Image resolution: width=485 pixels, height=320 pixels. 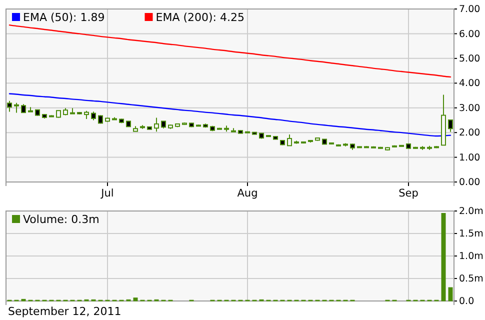 What do you see at coordinates (469, 133) in the screenshot?
I see `y-tick-label: 2.00` at bounding box center [469, 133].